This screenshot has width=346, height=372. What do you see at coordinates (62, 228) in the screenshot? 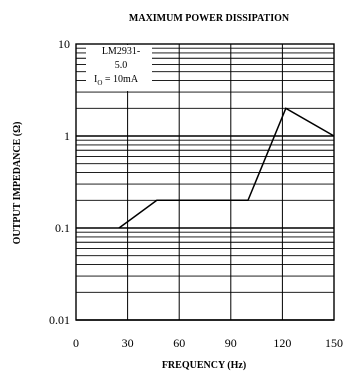
I see `y-tick-label-2: 0.1` at bounding box center [62, 228].